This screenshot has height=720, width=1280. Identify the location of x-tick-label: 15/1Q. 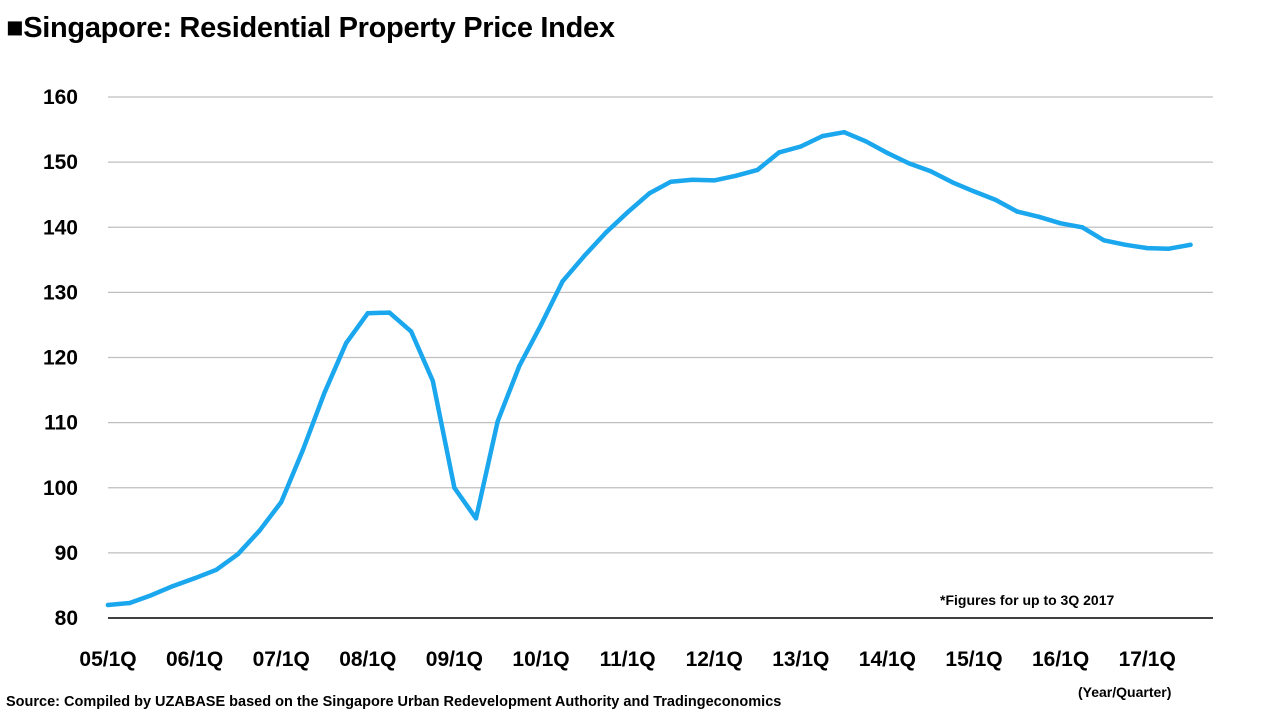
(973, 659).